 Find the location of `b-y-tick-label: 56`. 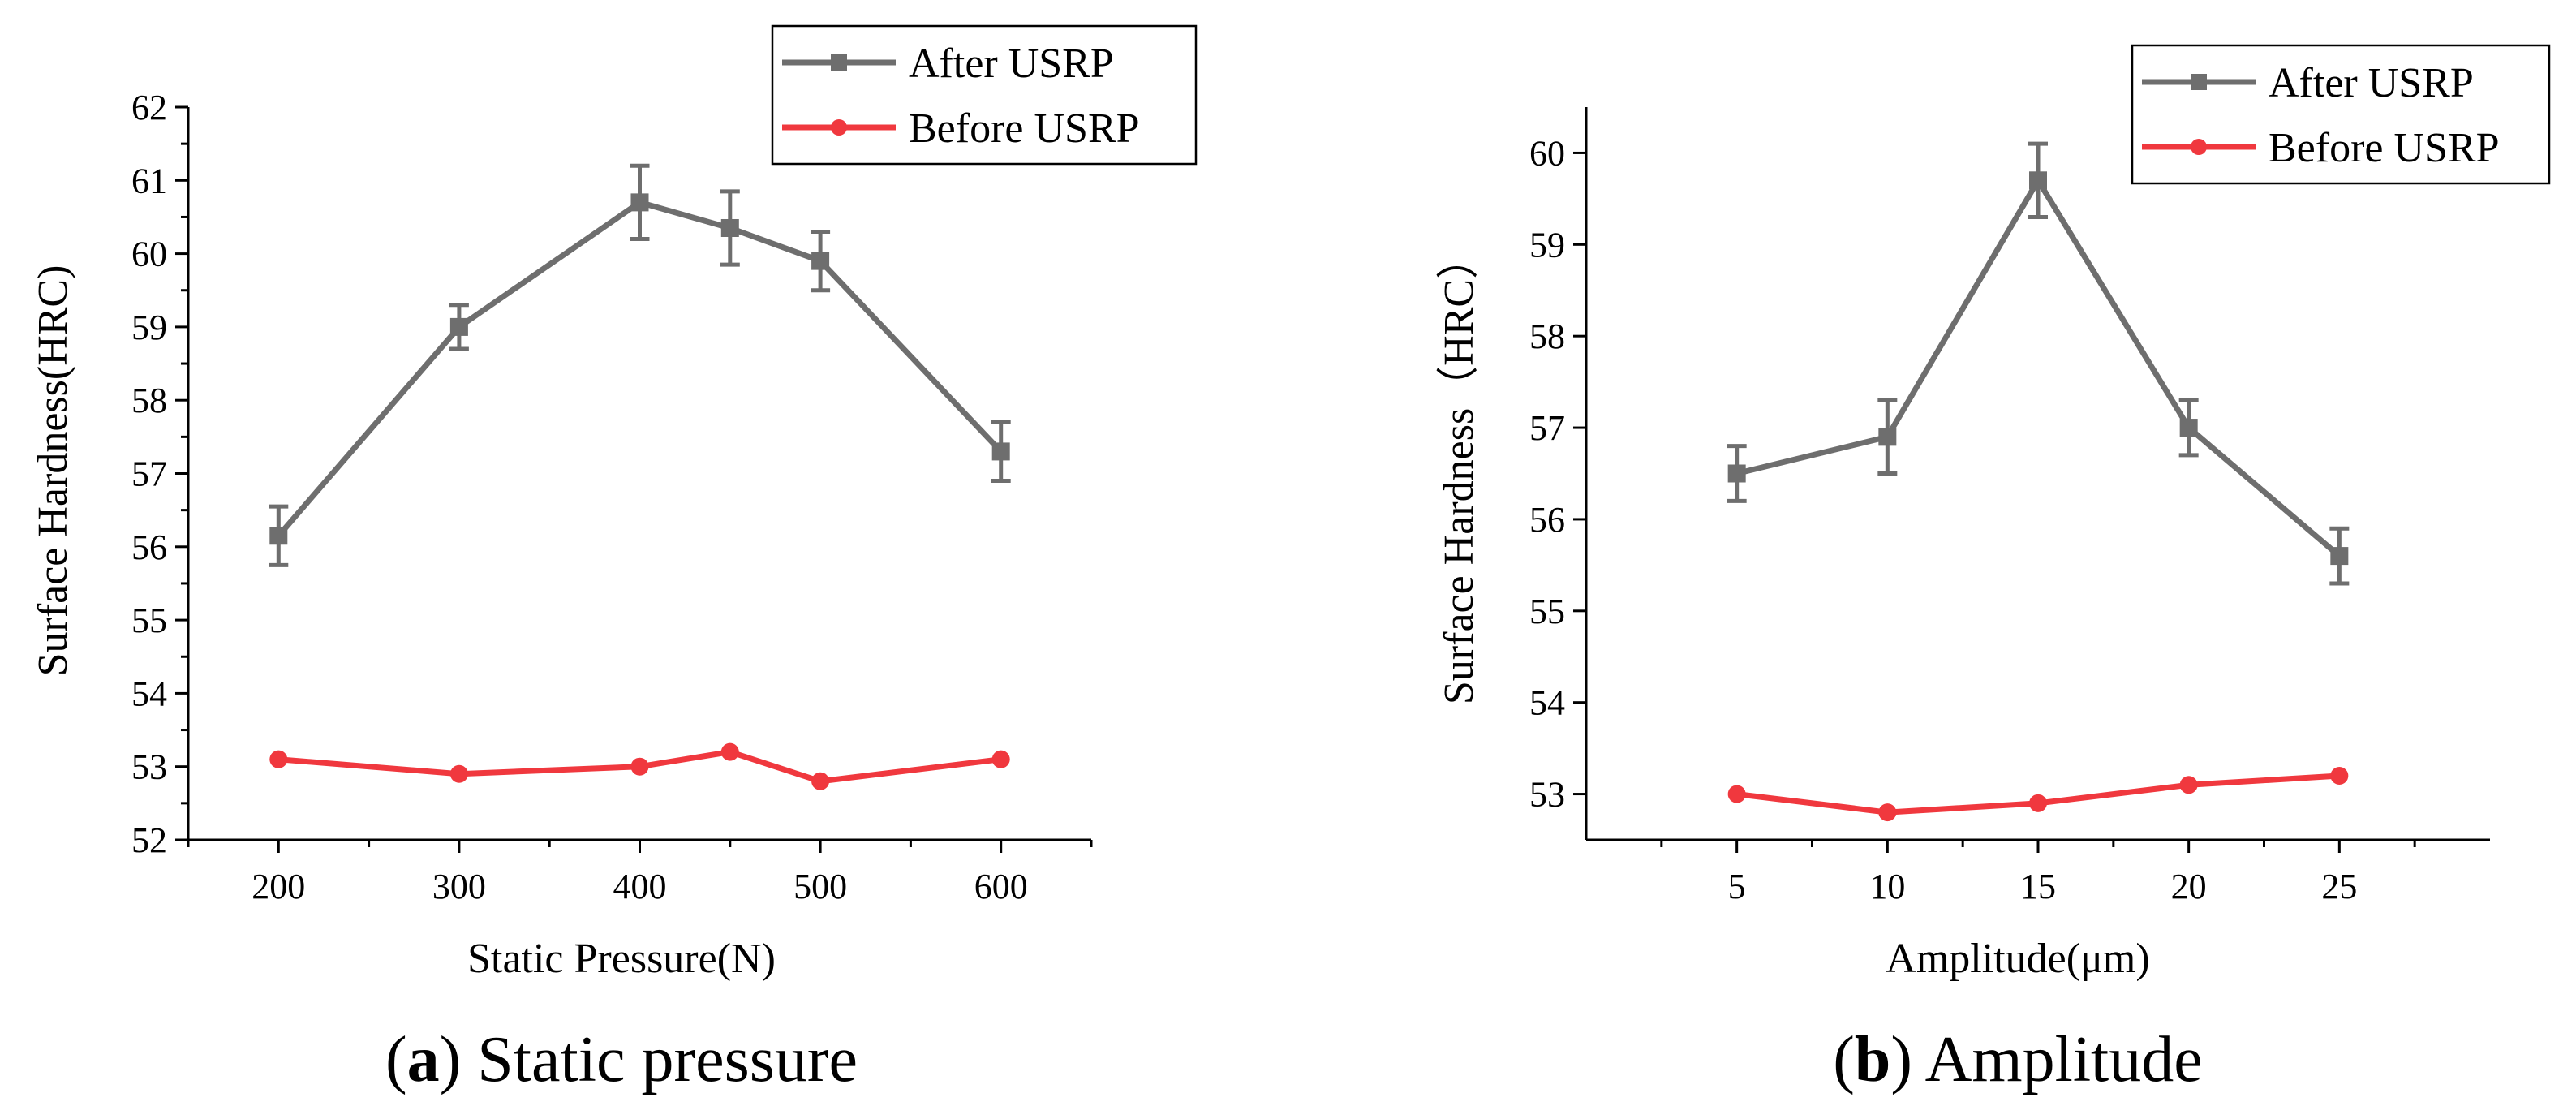

b-y-tick-label: 56 is located at coordinates (1547, 520).